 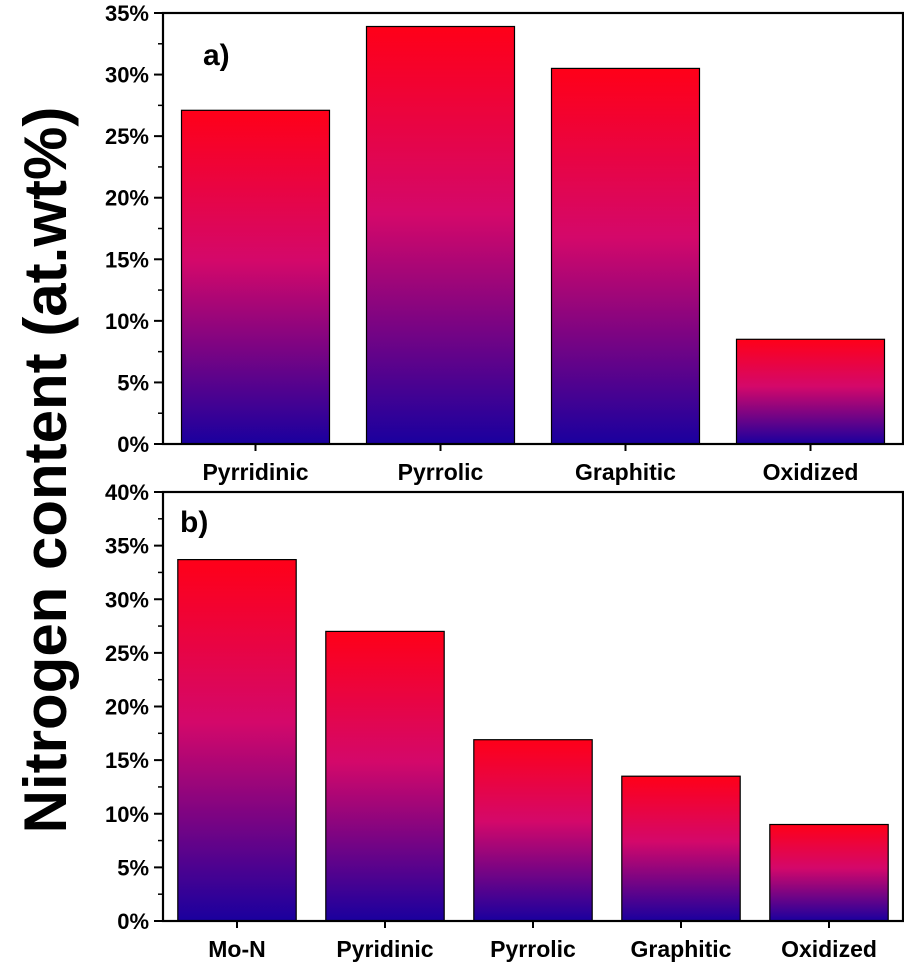 I want to click on y-tick-label-b-4: 20%, so click(x=127, y=707).